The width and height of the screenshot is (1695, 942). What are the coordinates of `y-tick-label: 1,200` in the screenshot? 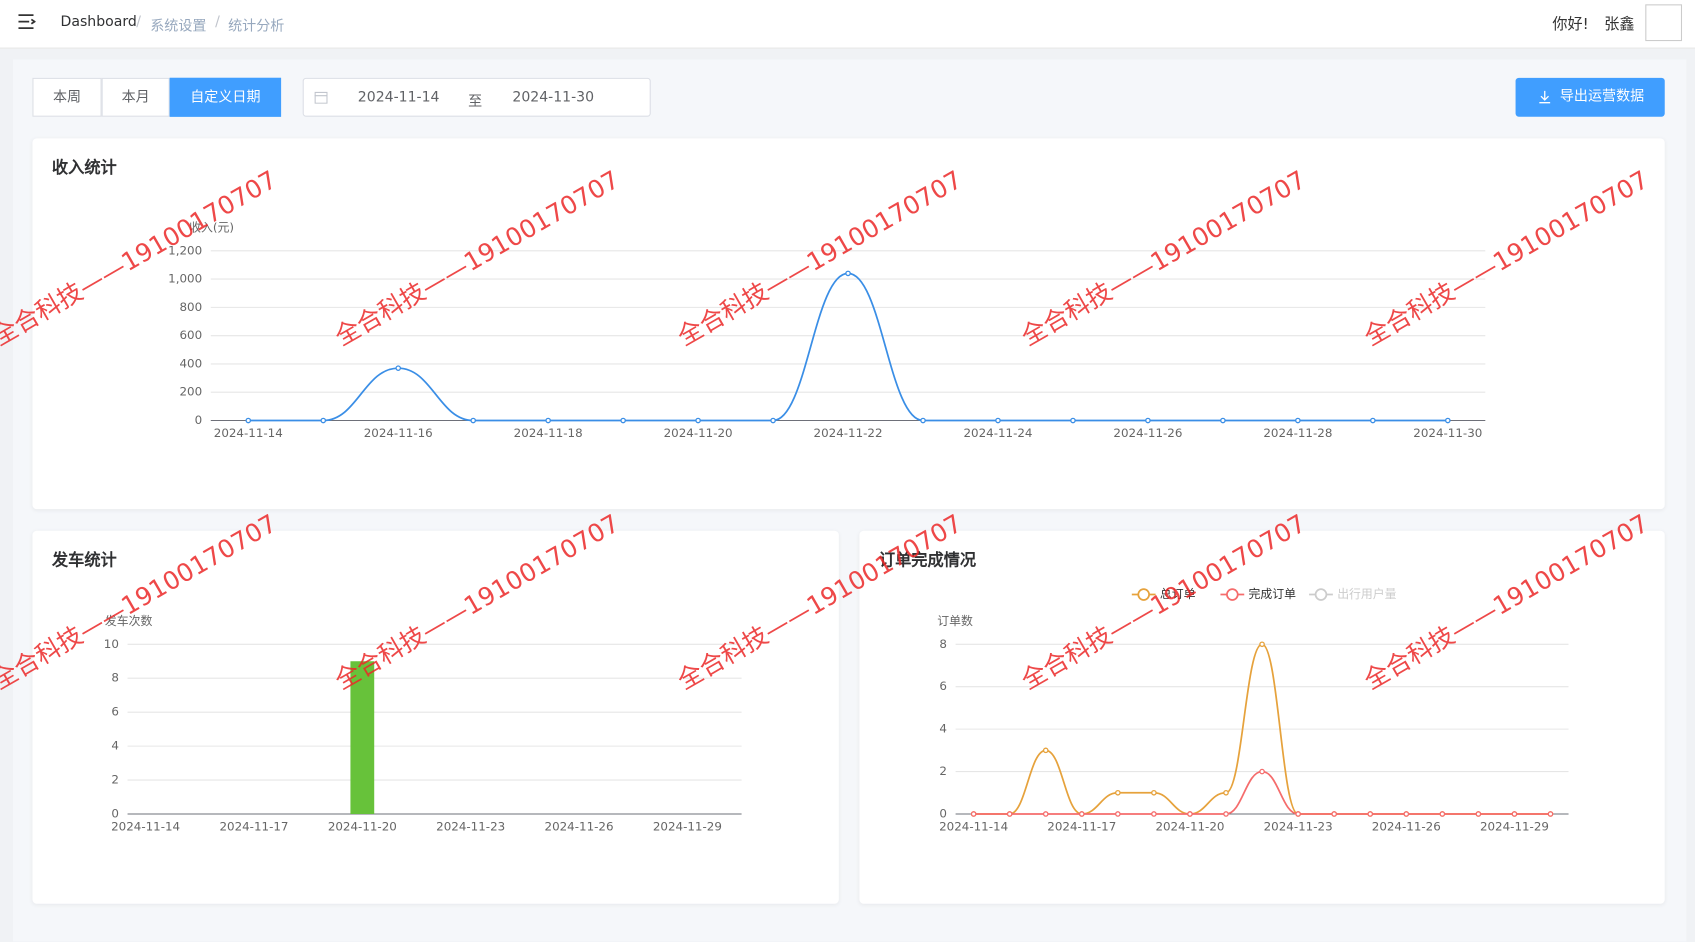 It's located at (185, 250).